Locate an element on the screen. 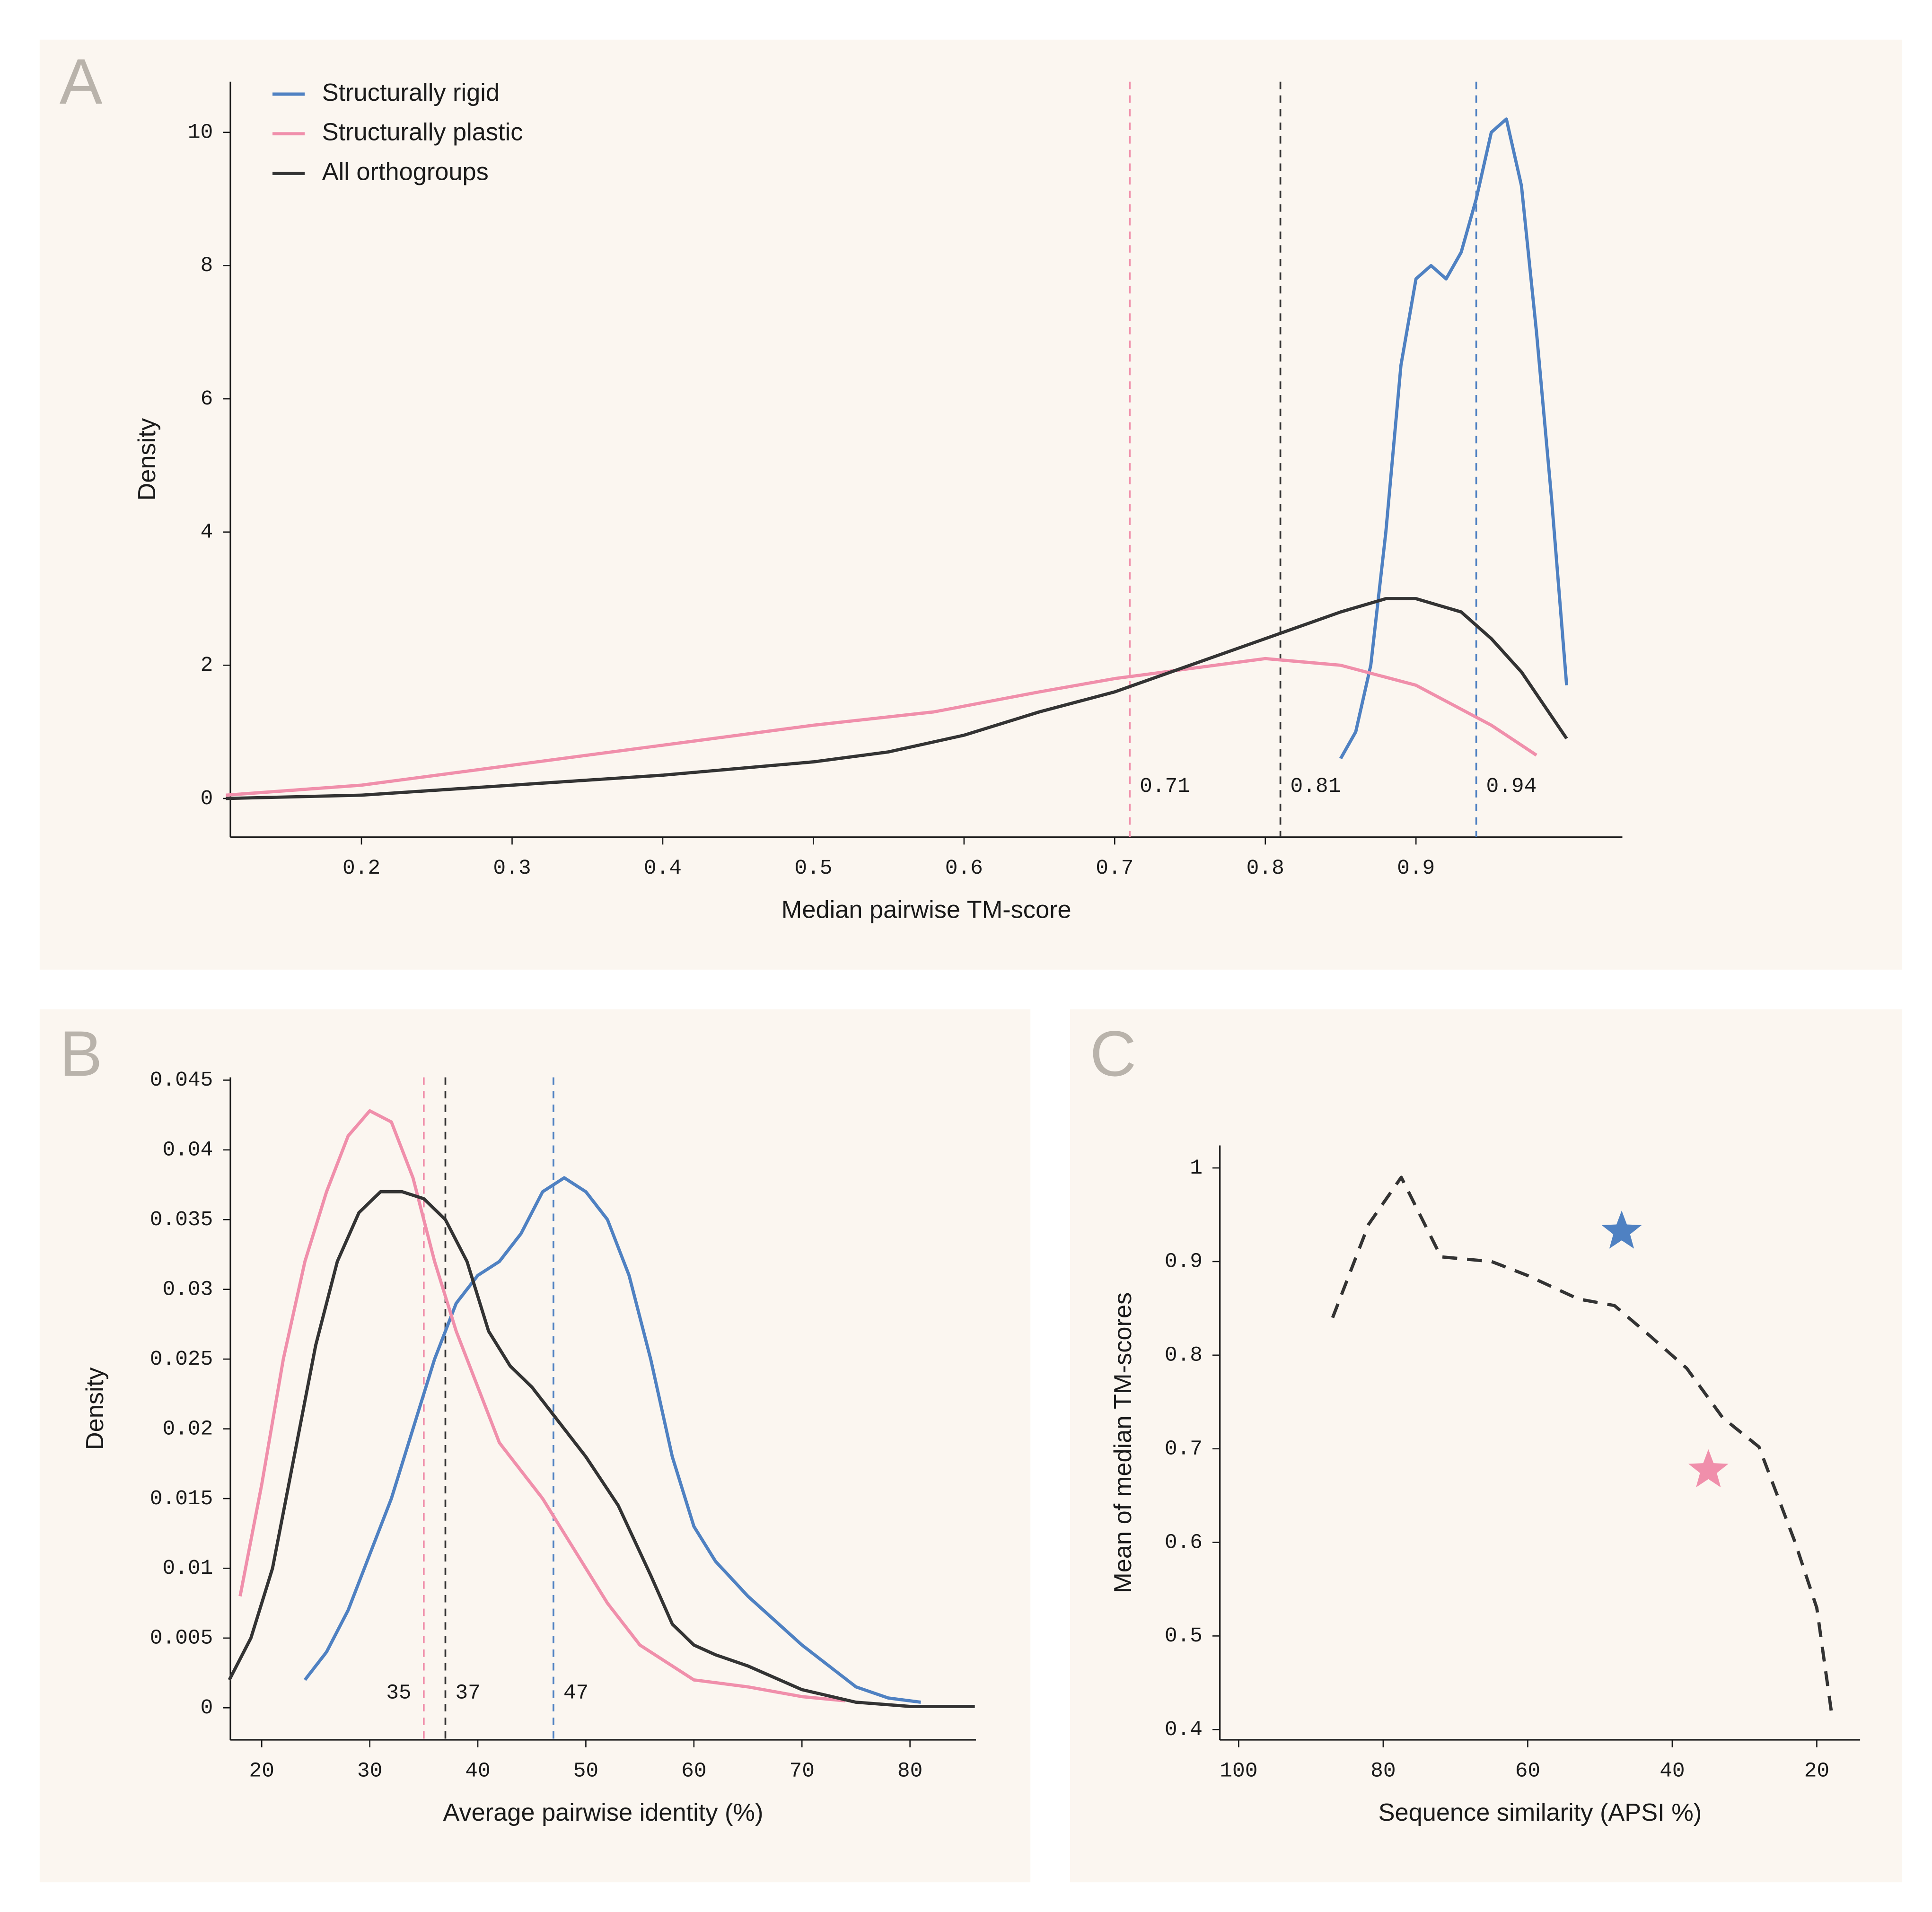  legend-label: All orthogroups is located at coordinates (405, 171).